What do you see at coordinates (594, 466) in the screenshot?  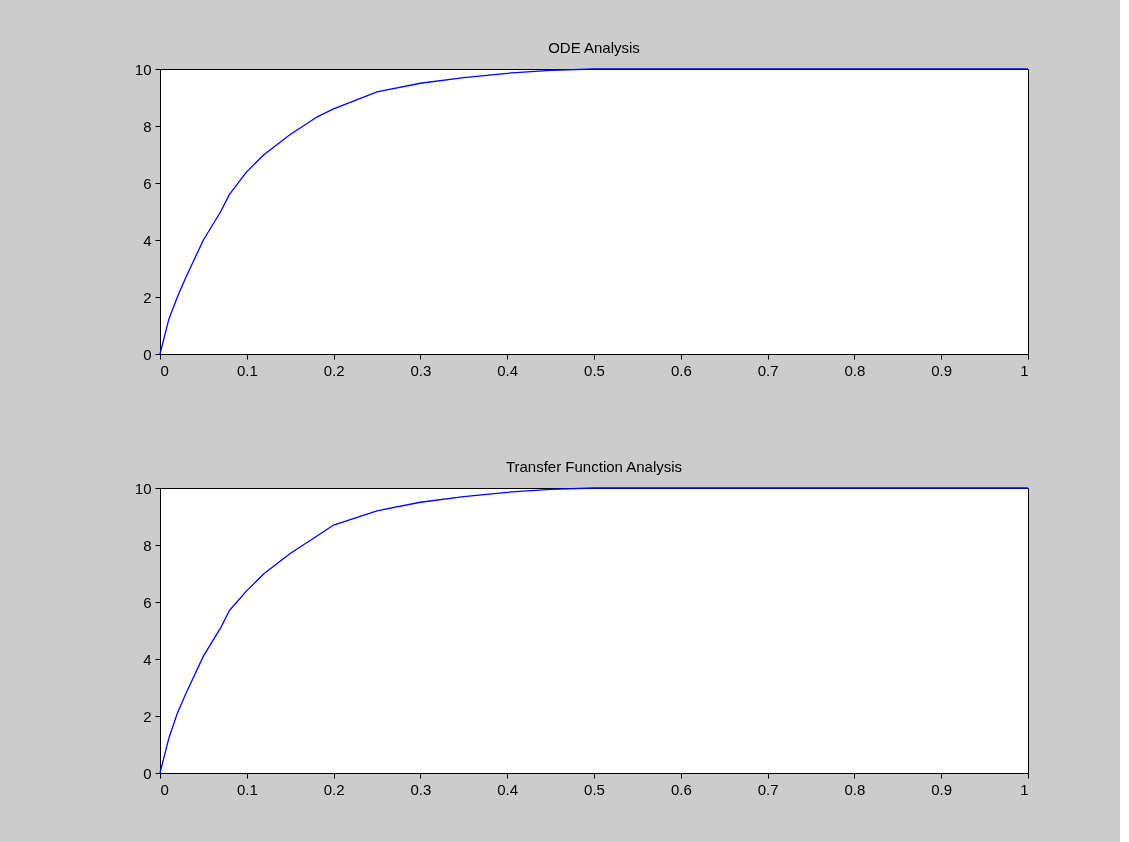 I see `chart-title: Transfer Function Analysis` at bounding box center [594, 466].